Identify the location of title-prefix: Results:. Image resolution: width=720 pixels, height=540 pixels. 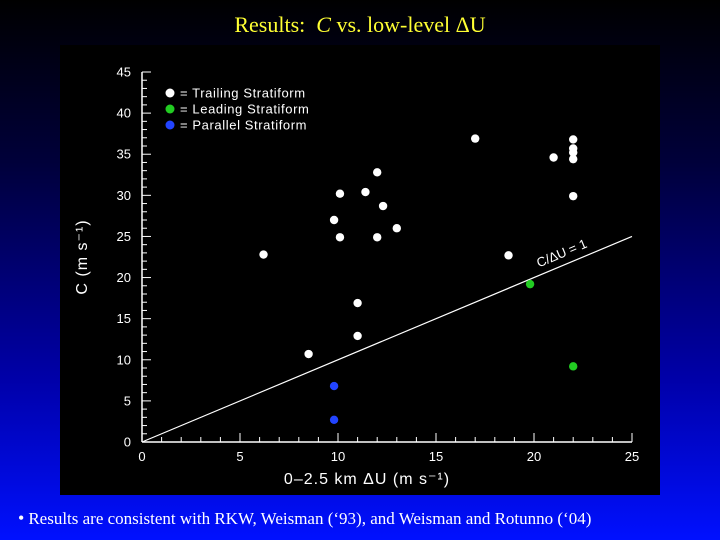
(270, 24).